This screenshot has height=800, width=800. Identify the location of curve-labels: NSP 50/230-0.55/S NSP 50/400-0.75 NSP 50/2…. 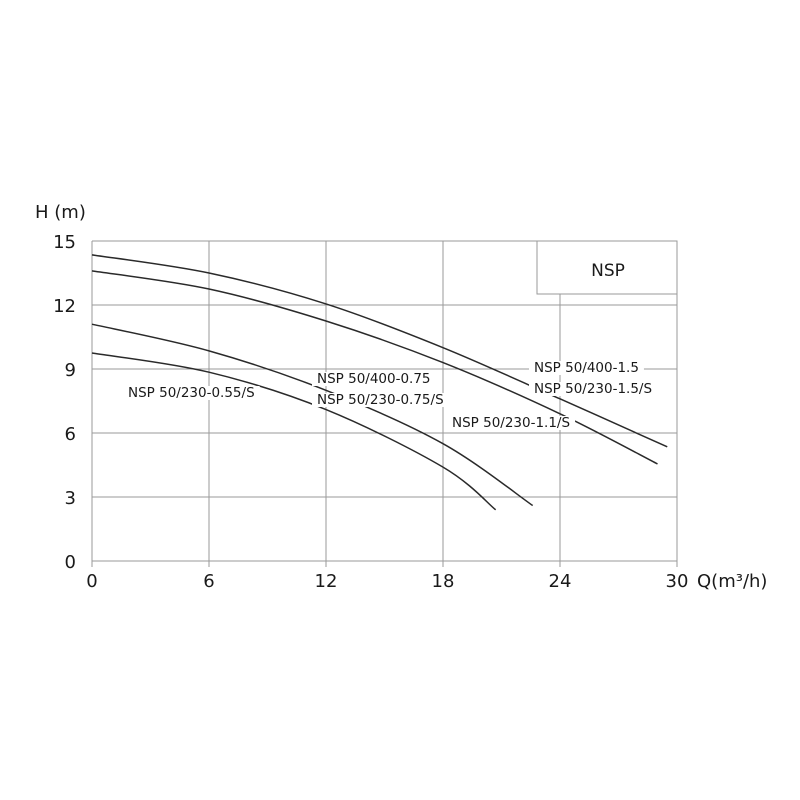
(390, 395).